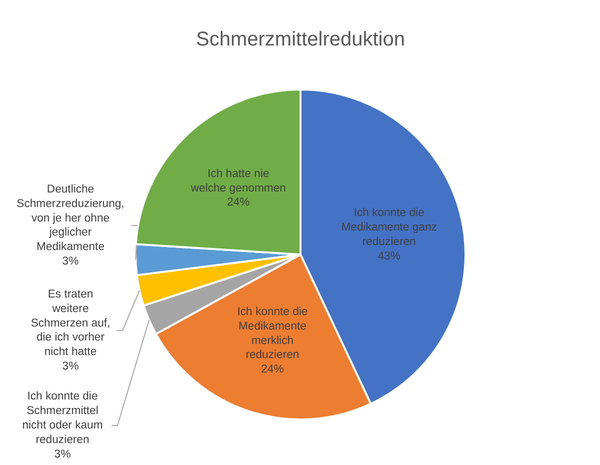  I want to click on chart-title: Schmerzmittelreduktion, so click(300, 39).